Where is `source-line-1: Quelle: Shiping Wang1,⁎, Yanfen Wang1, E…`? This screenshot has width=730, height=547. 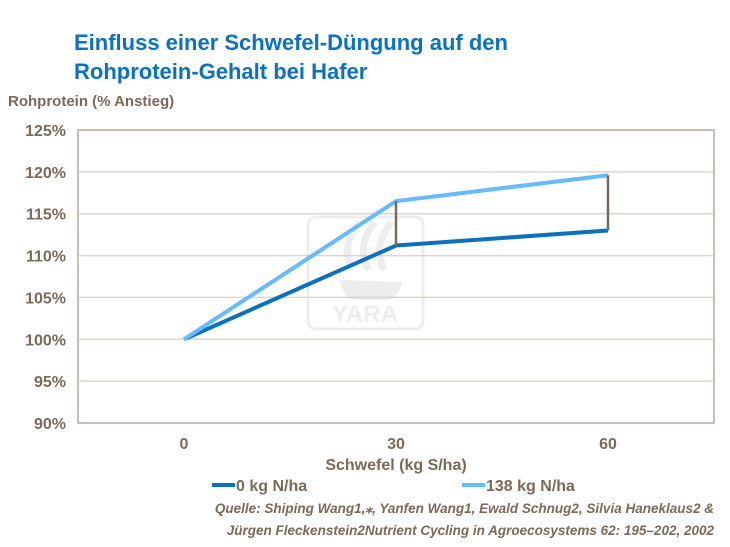
source-line-1: Quelle: Shiping Wang1,⁎, Yanfen Wang1, E… is located at coordinates (464, 508).